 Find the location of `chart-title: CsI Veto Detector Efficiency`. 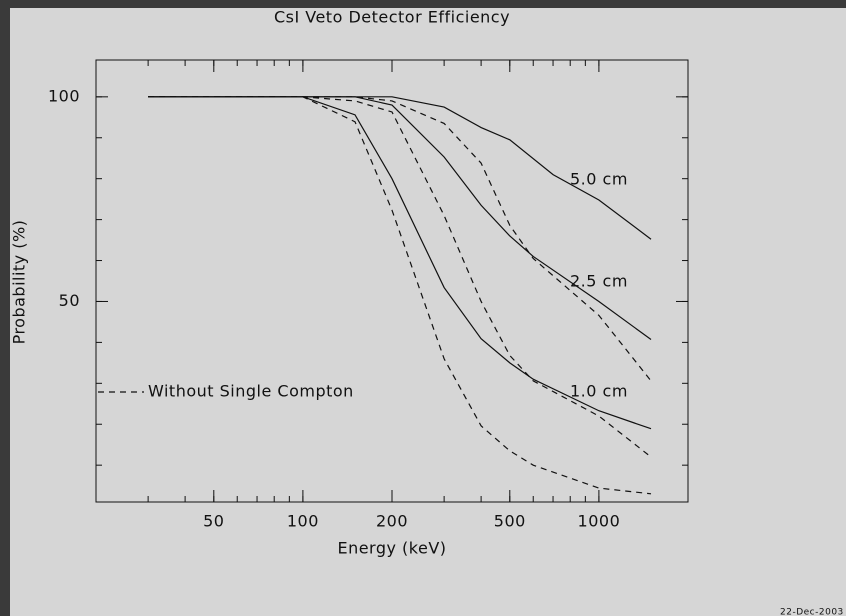

chart-title: CsI Veto Detector Efficiency is located at coordinates (392, 17).